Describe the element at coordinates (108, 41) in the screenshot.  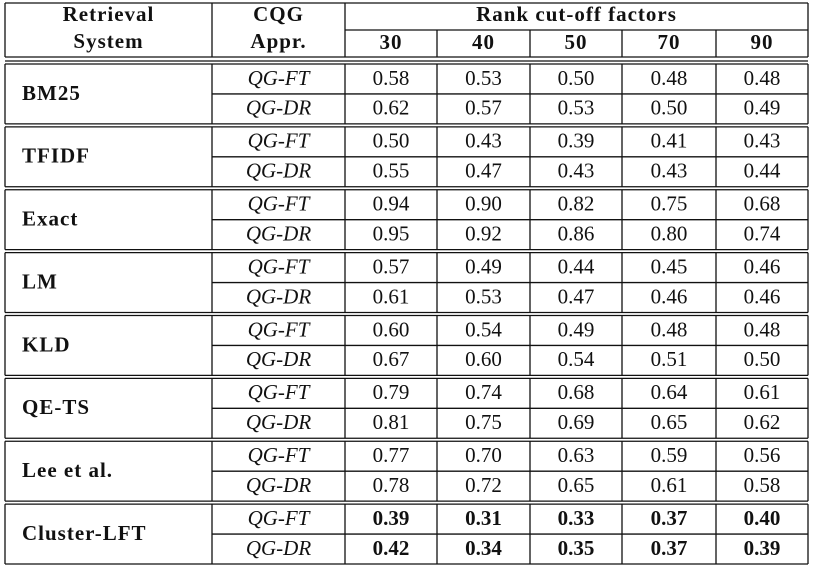
I see `header-label: System` at that location.